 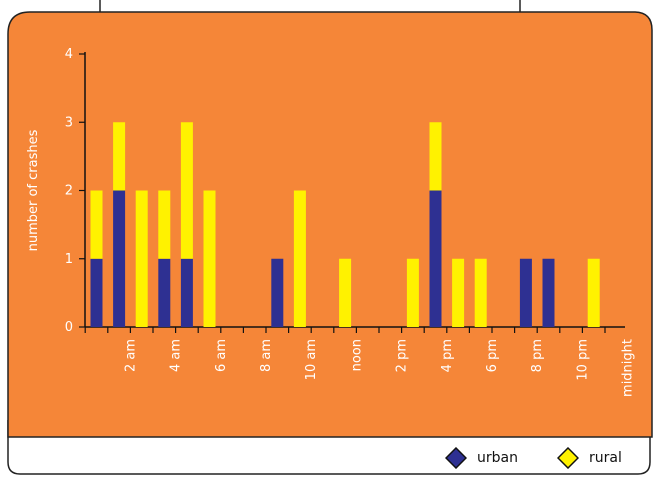 I want to click on legend-label-urban: urban, so click(x=497, y=458).